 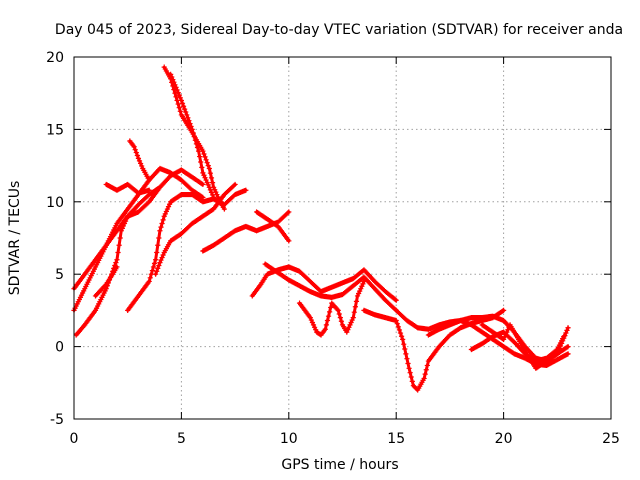 What do you see at coordinates (55, 203) in the screenshot?
I see `y-tick-label: 10` at bounding box center [55, 203].